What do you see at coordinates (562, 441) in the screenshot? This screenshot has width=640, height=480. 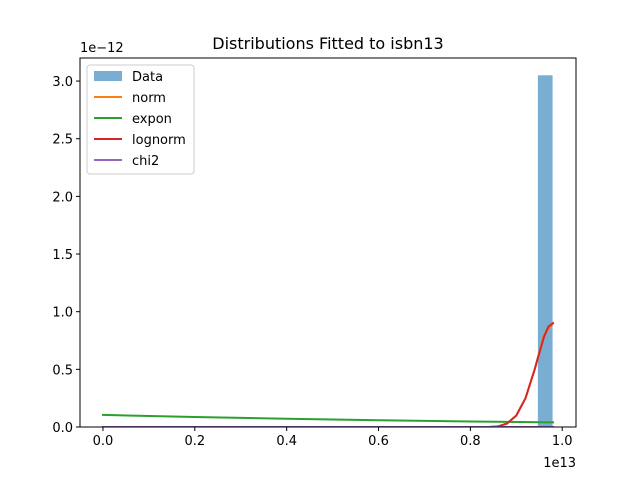 I see `x-tick-label: 1.0` at bounding box center [562, 441].